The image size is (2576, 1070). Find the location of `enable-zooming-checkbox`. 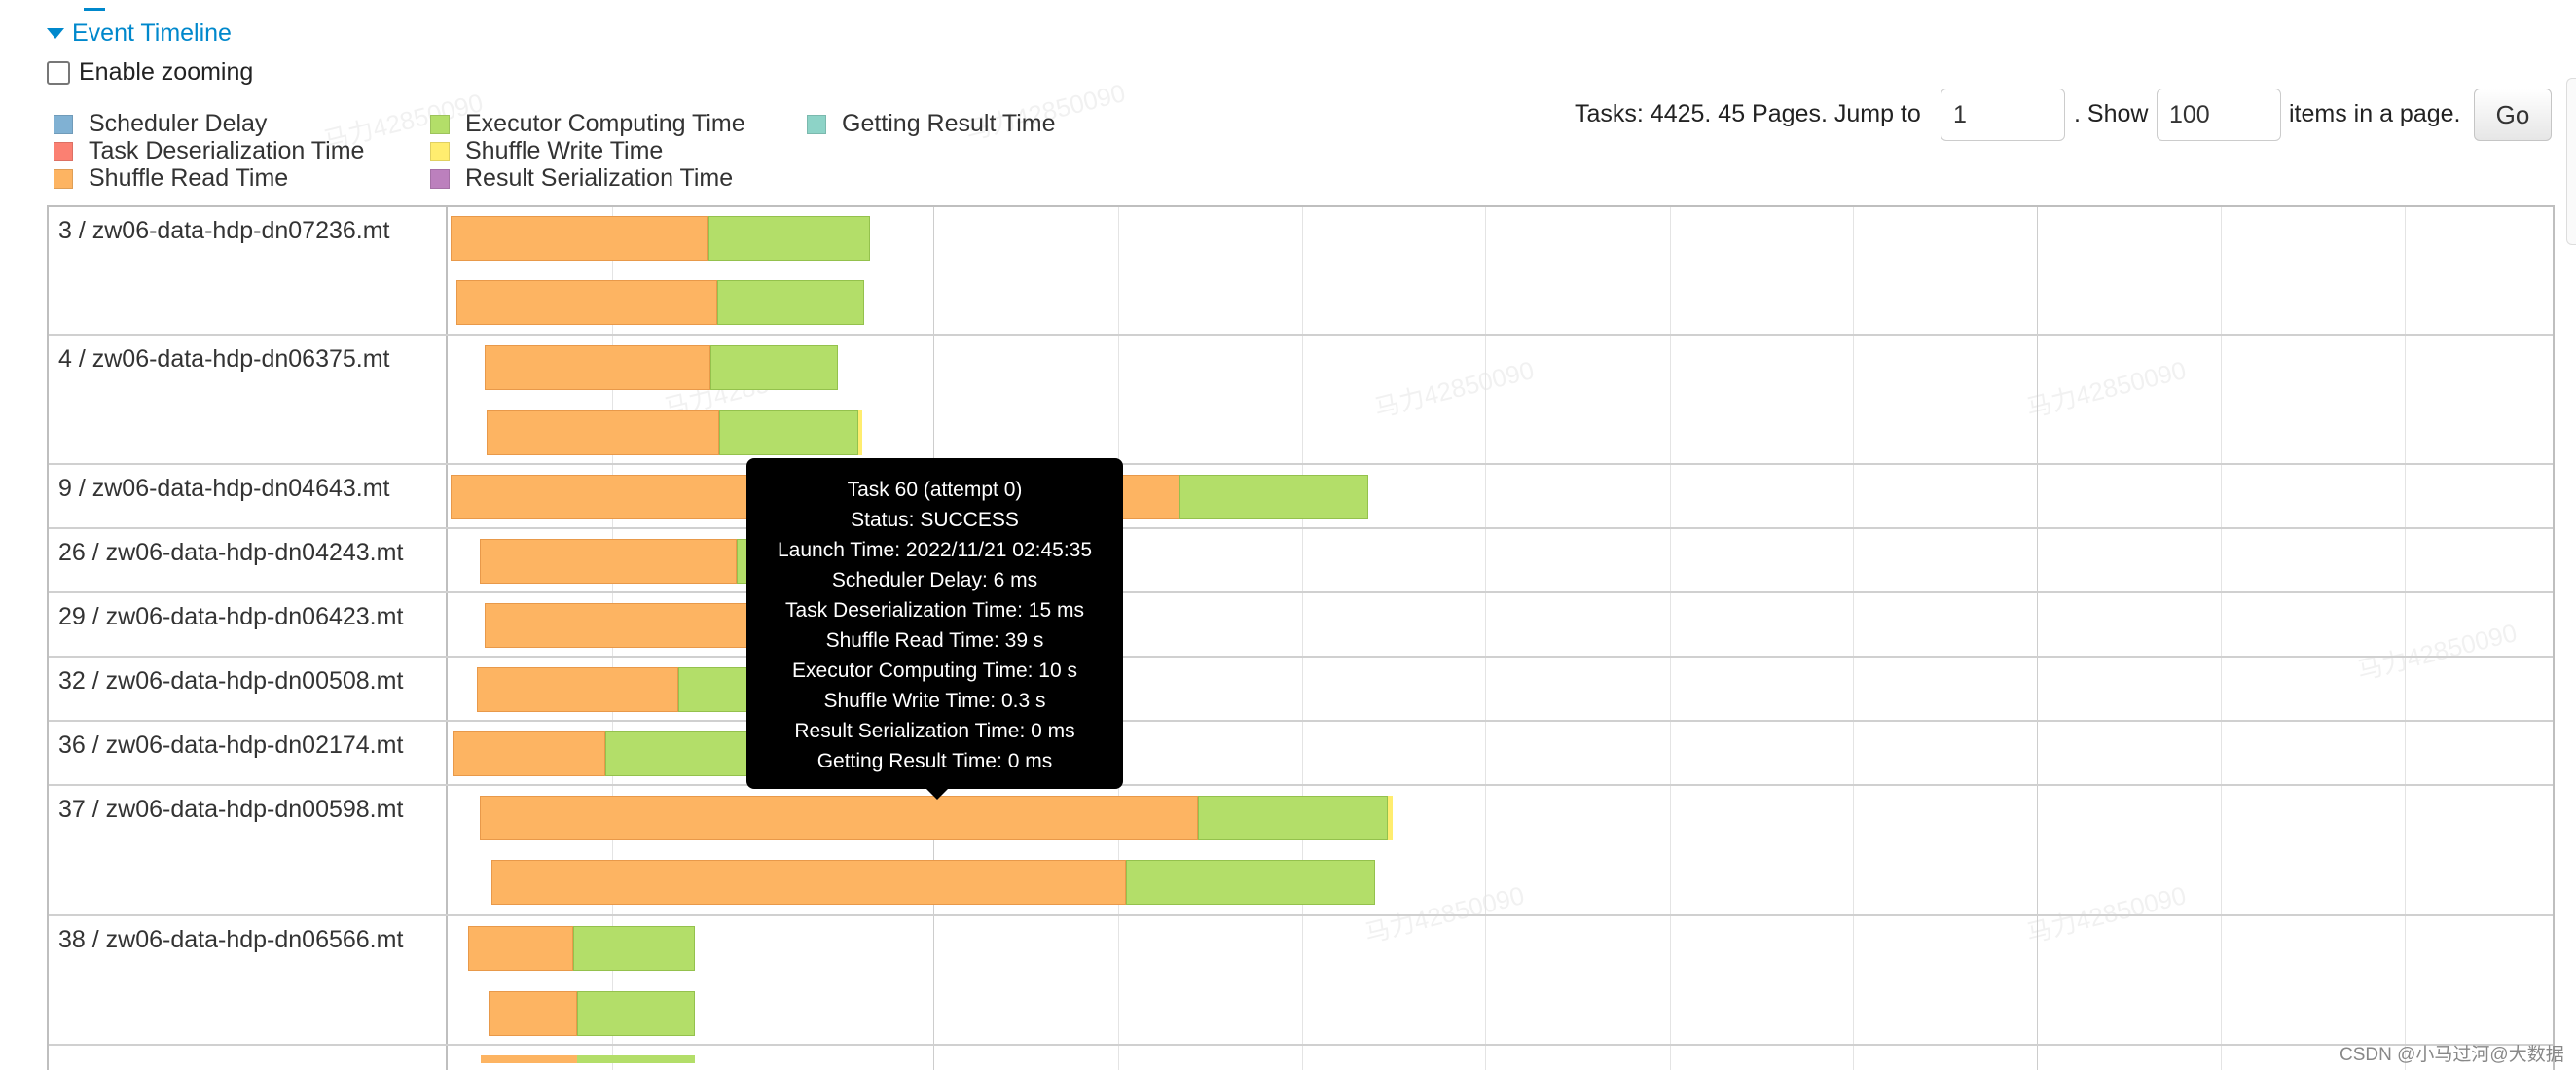

enable-zooming-checkbox is located at coordinates (58, 72).